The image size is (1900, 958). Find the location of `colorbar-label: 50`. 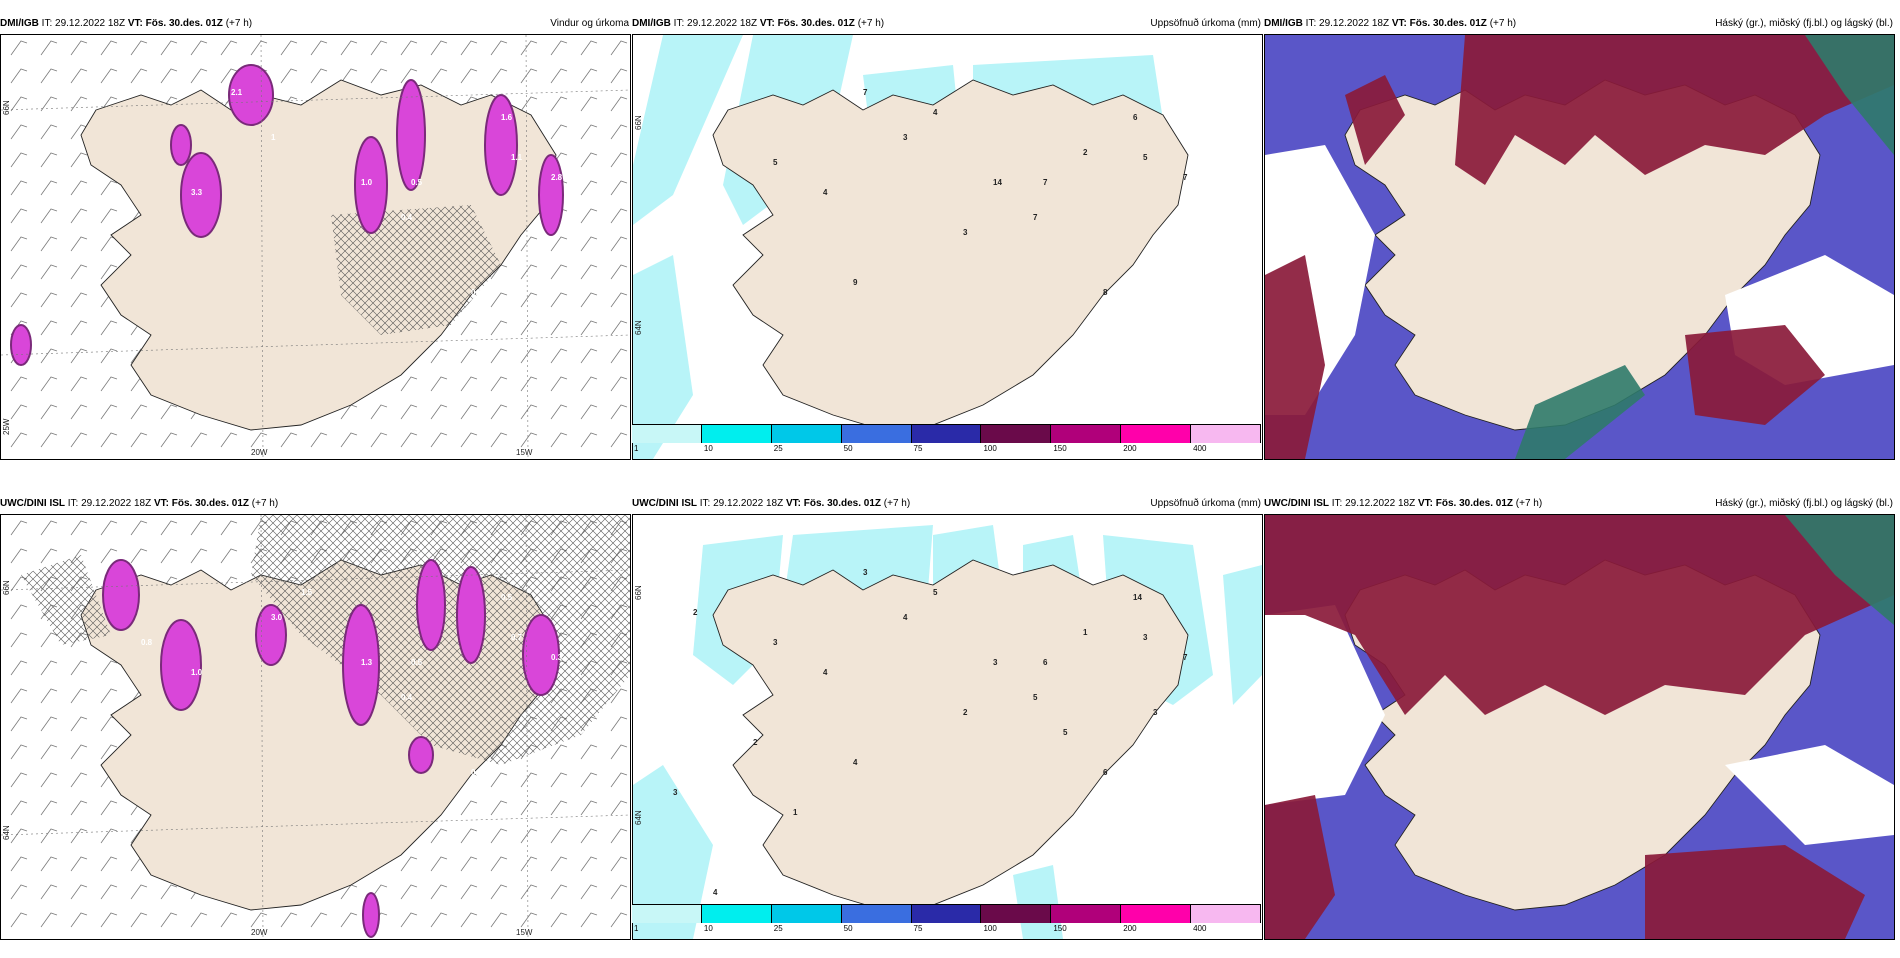

colorbar-label: 50 is located at coordinates (848, 448).